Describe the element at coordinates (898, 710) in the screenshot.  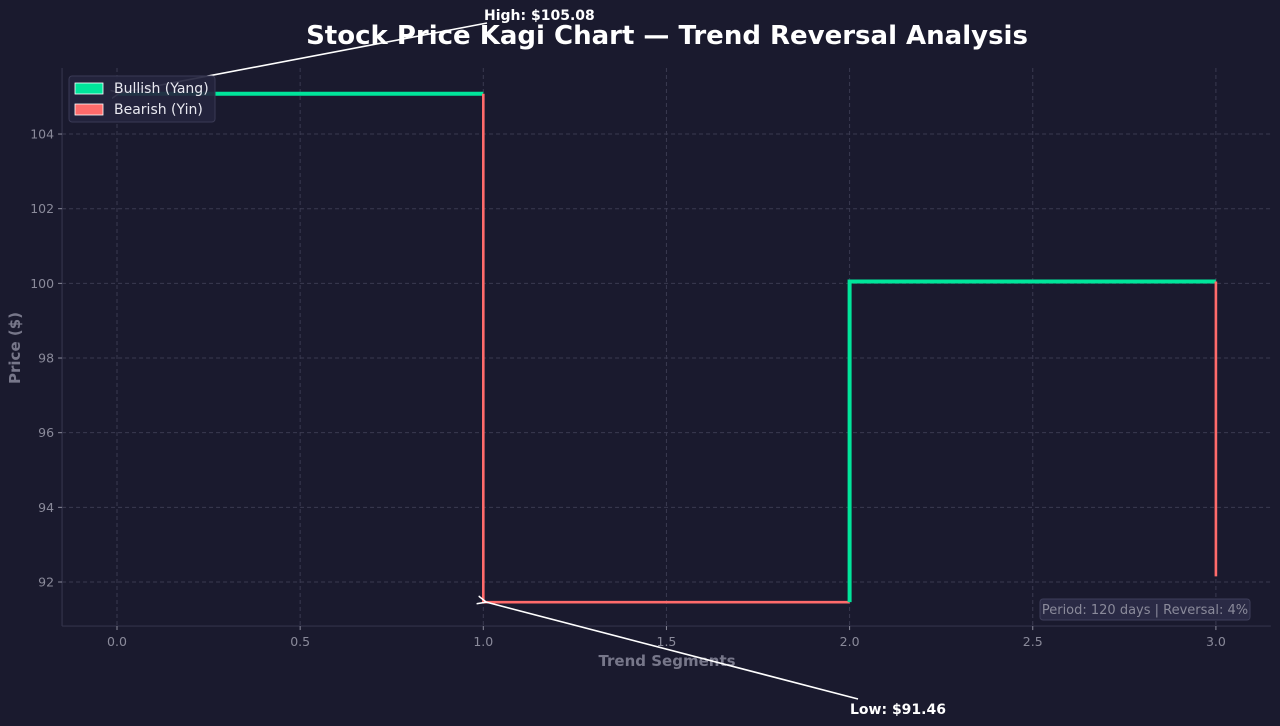
I see `low-annotation: Low: $91.46` at that location.